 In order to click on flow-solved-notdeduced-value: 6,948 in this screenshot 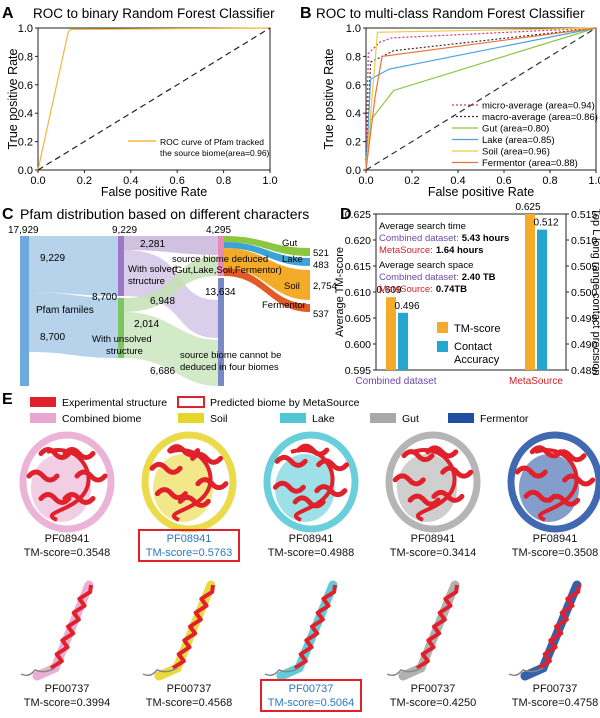, I will do `click(162, 301)`.